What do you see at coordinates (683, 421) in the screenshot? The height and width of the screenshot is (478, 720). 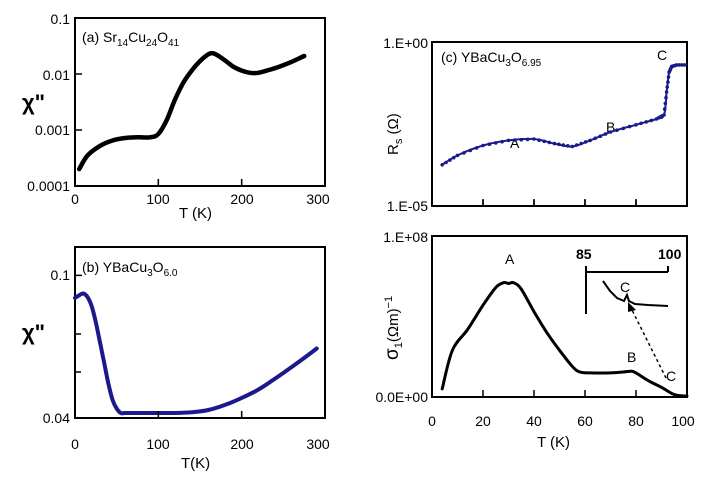 I see `panel-d-xtick-100: 100` at bounding box center [683, 421].